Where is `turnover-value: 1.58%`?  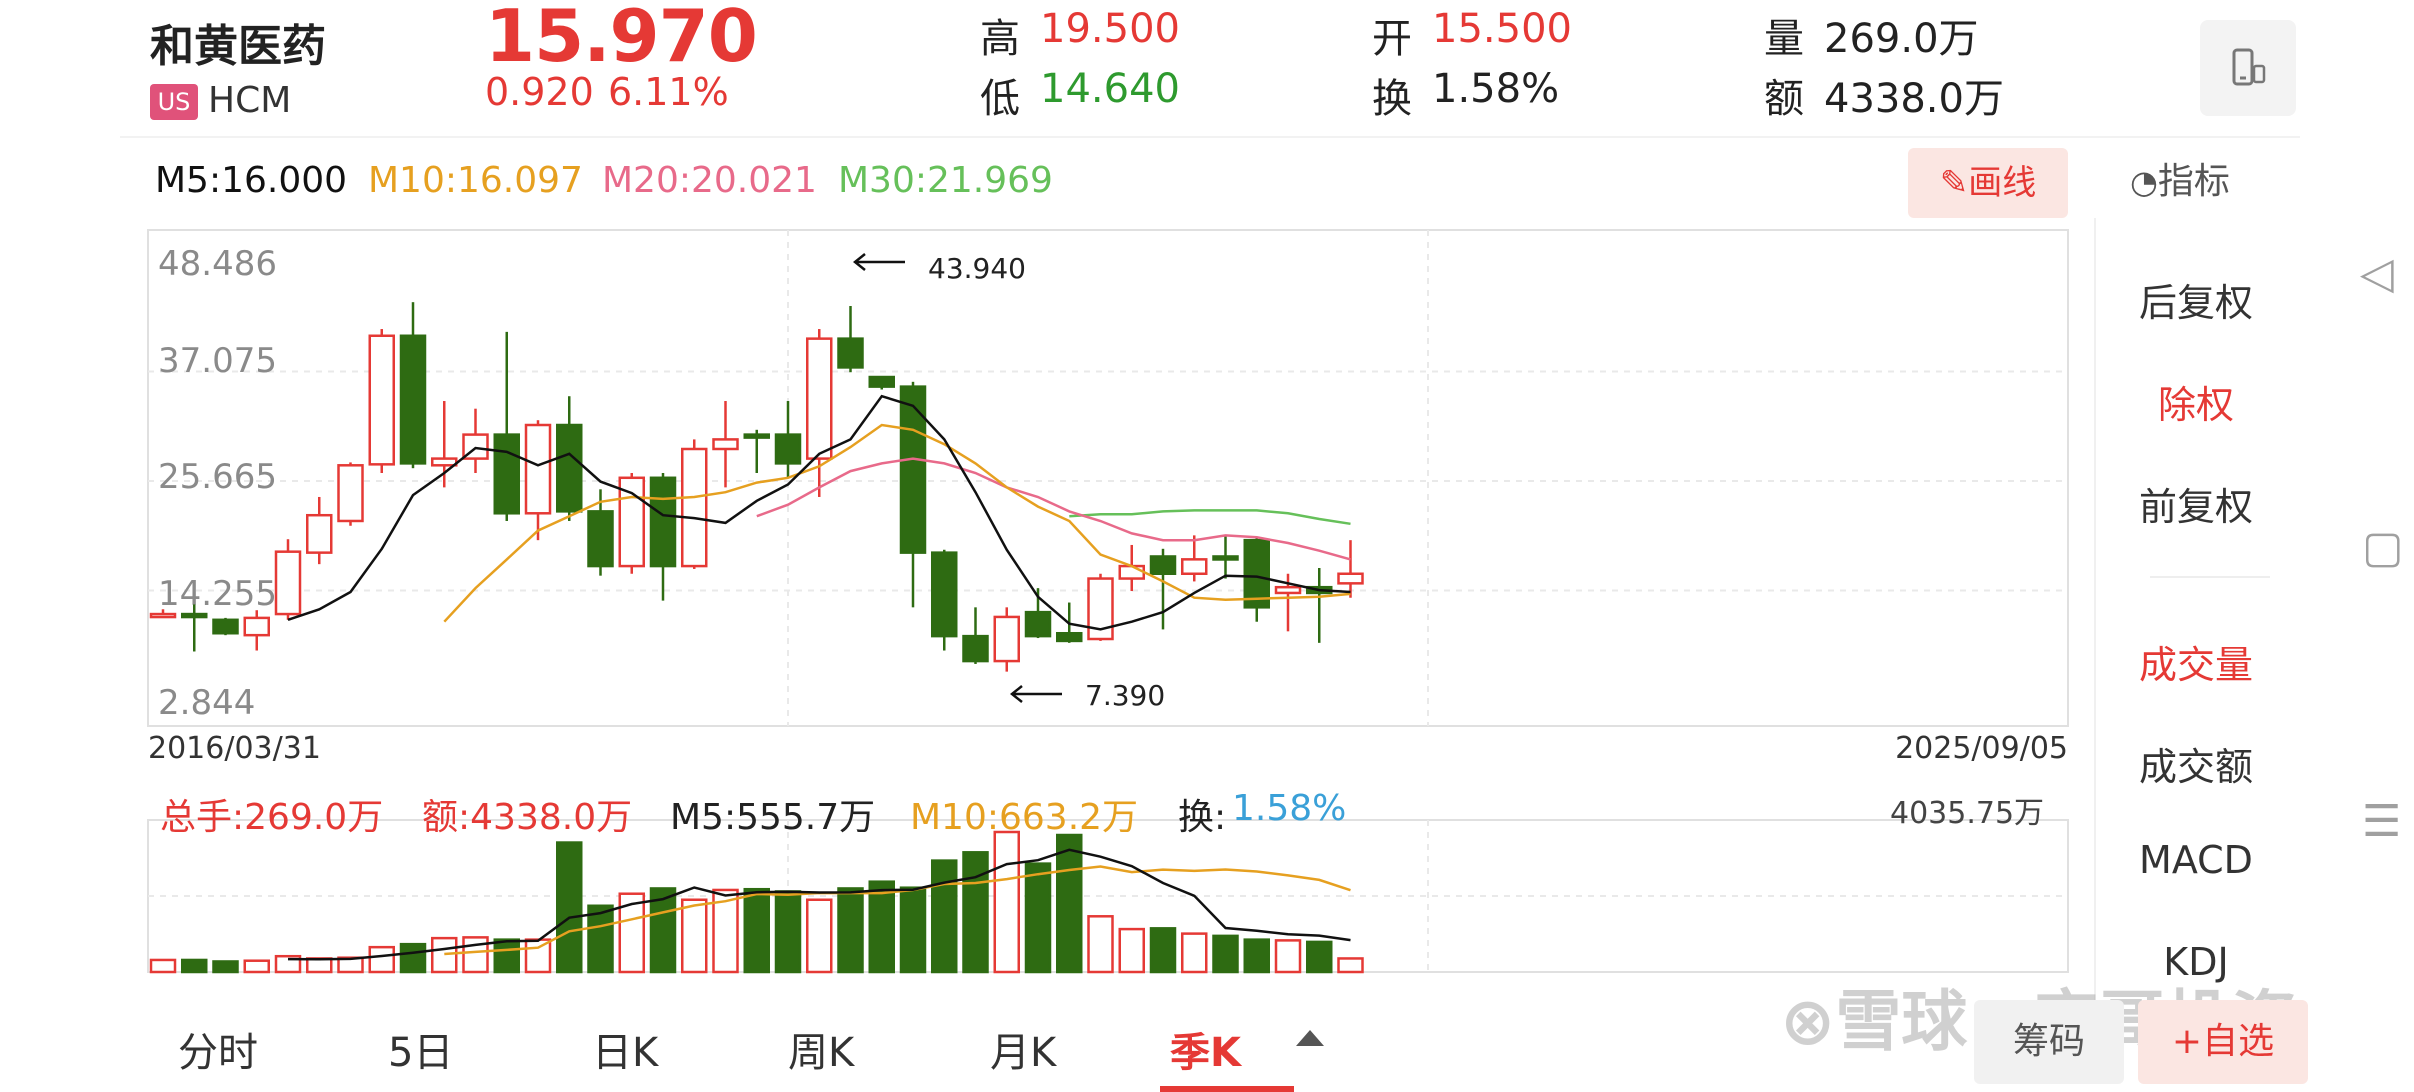
turnover-value: 1.58% is located at coordinates (1496, 89).